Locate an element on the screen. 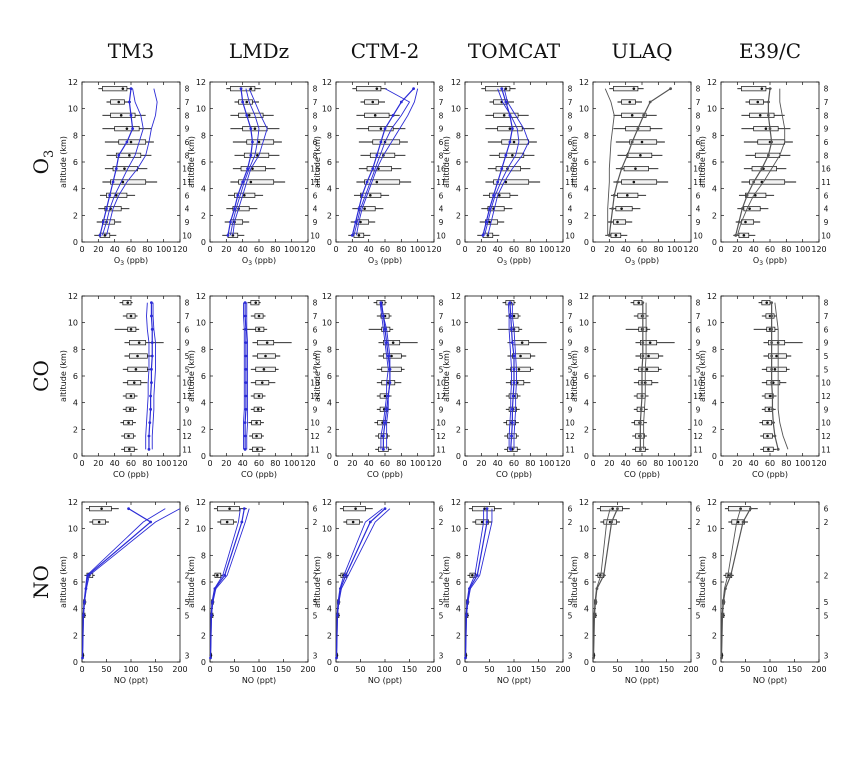 Image resolution: width=860 pixels, height=776 pixels. sample-count: 12 is located at coordinates (187, 436).